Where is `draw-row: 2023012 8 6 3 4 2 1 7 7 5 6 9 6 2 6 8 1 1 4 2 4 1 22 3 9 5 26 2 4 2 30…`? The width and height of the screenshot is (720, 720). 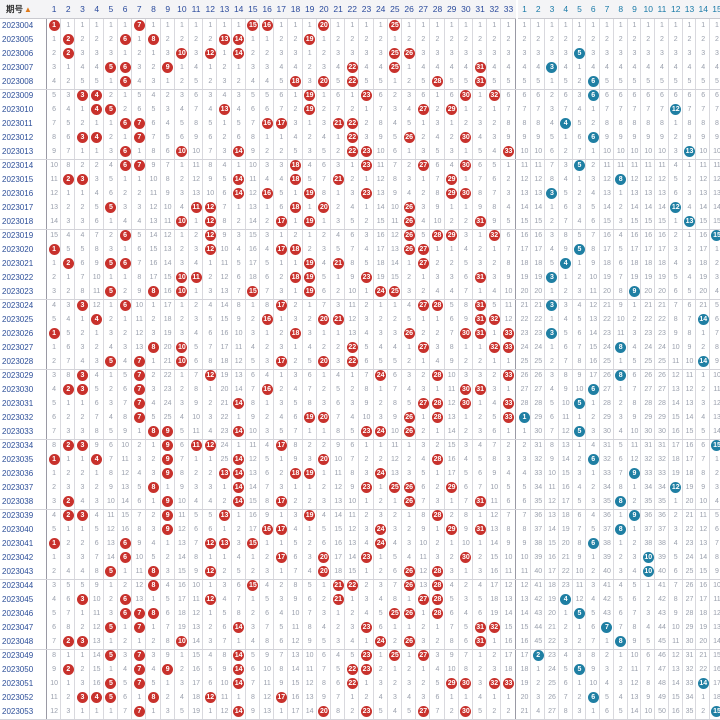
draw-row: 2023012 8 6 3 4 2 1 7 7 5 6 9 6 2 6 8 1 1 4 2 4 1 22 3 9 5 26 2 4 2 30… is located at coordinates (360, 137).